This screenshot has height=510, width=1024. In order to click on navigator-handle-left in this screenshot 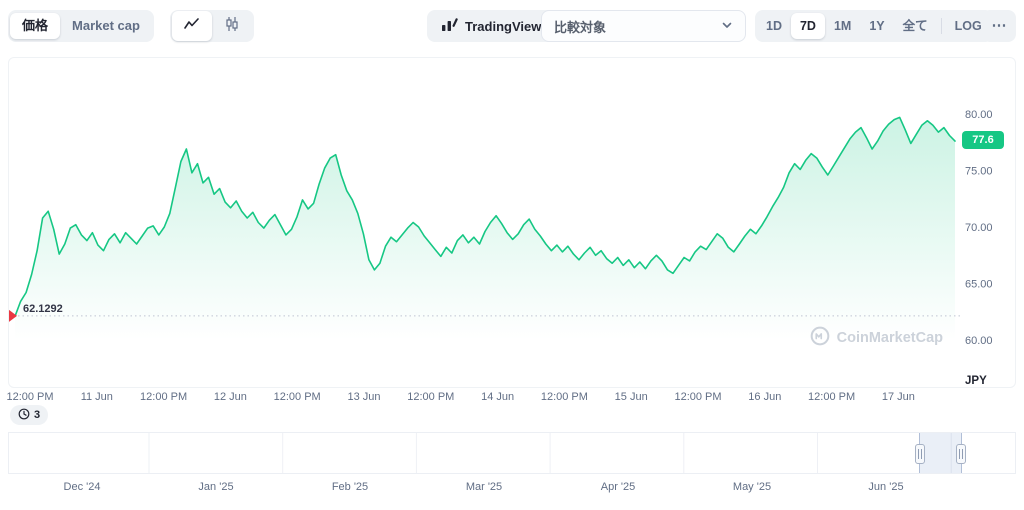, I will do `click(920, 454)`.